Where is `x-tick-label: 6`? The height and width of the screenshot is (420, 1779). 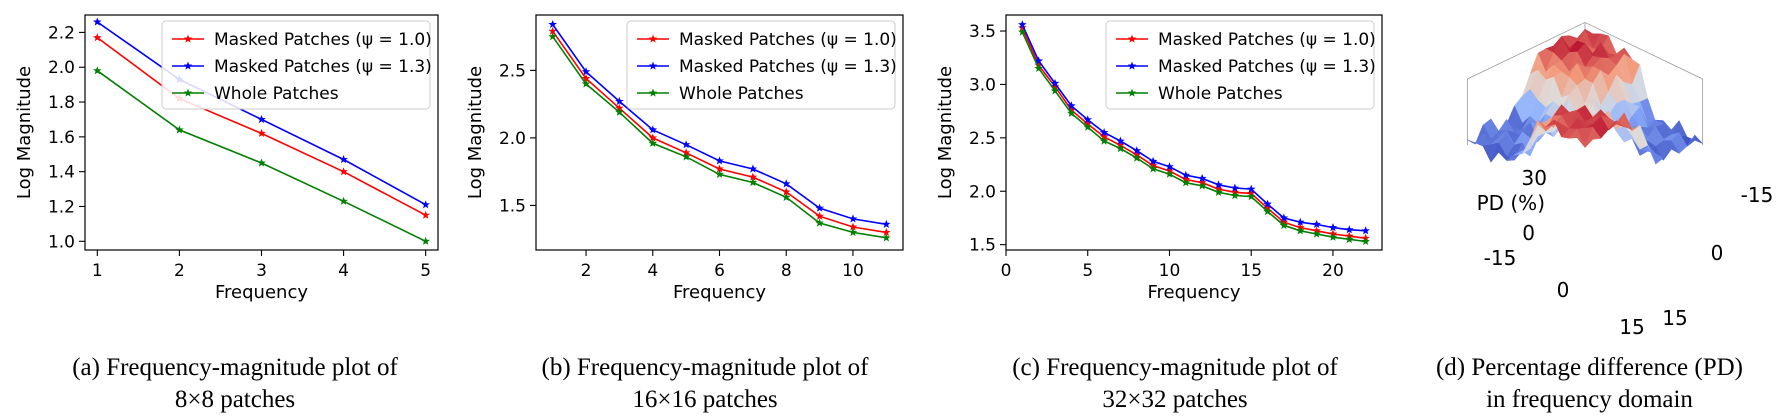
x-tick-label: 6 is located at coordinates (719, 271).